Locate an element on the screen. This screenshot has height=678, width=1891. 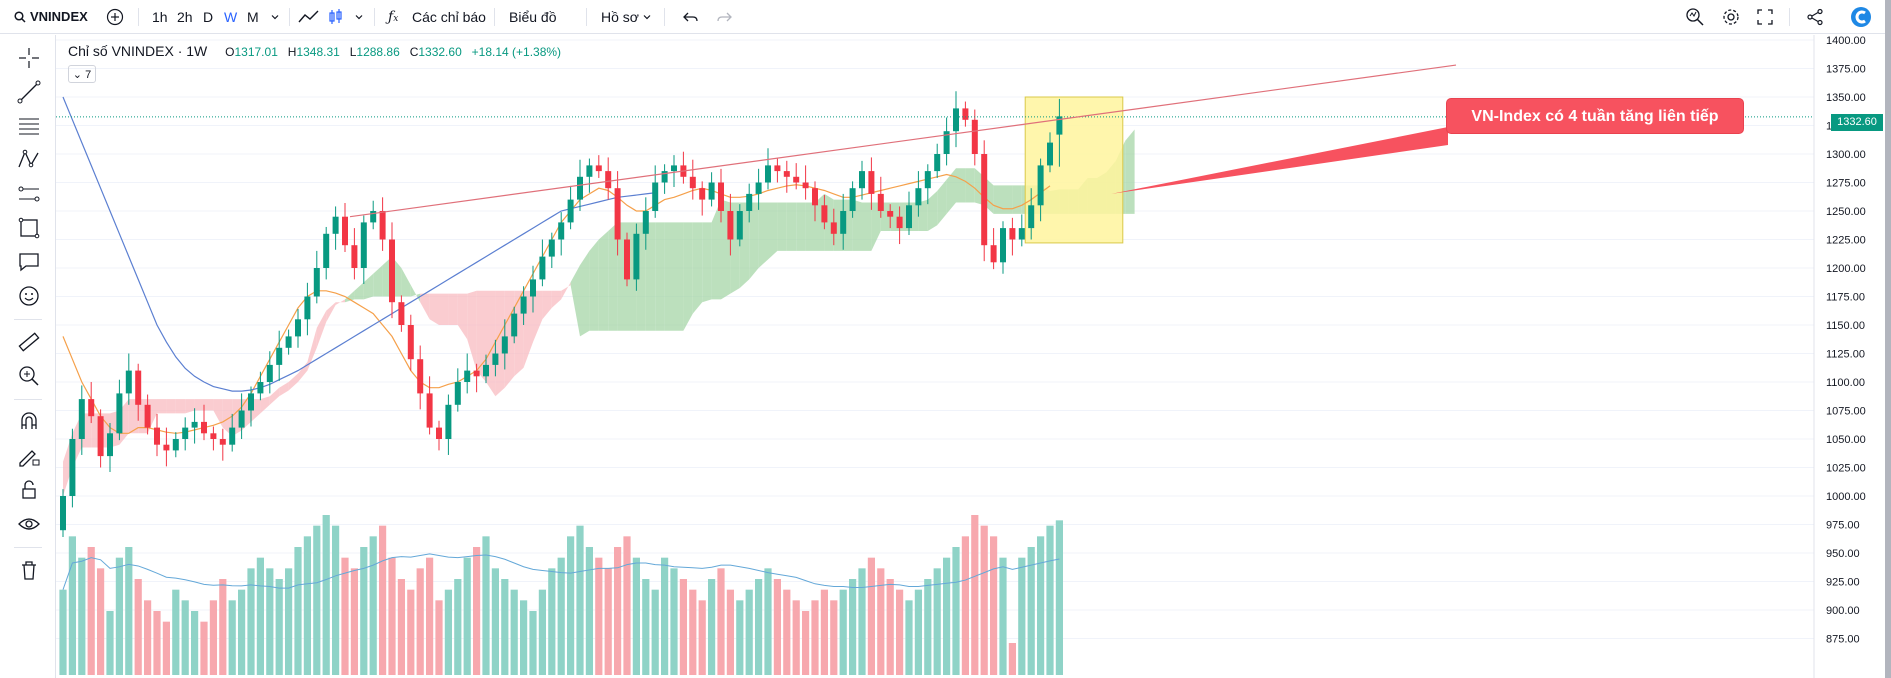
interval-1h: 1h is located at coordinates (160, 17).